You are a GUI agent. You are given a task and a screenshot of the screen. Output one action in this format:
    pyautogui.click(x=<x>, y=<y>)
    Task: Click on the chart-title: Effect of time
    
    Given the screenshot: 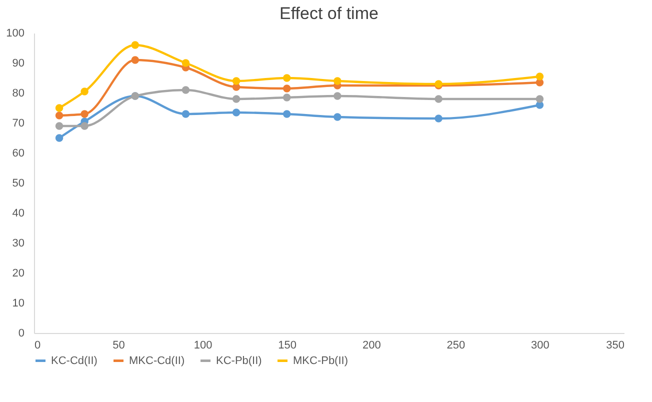 What is the action you would take?
    pyautogui.click(x=329, y=13)
    